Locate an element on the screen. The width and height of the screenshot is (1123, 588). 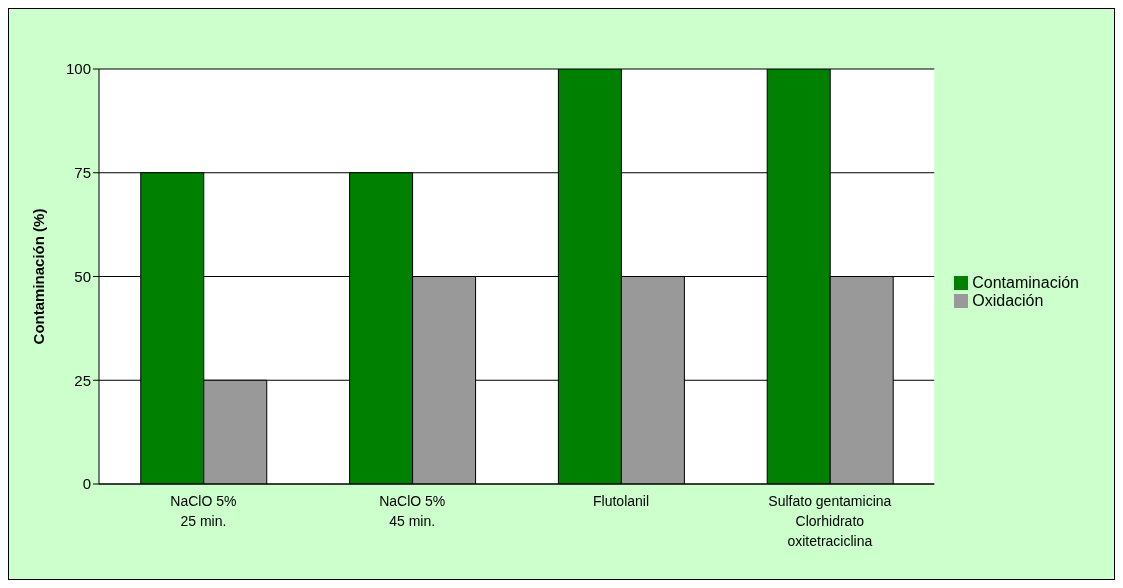
y-tick-label: 100 is located at coordinates (78, 69).